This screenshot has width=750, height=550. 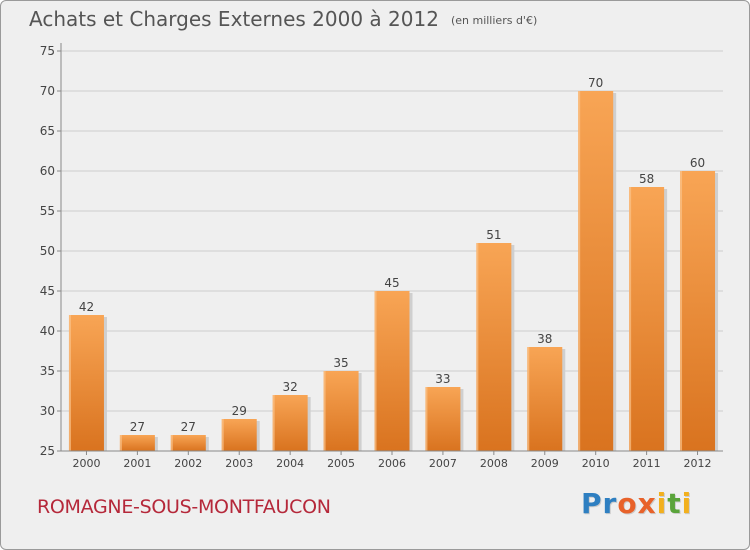 What do you see at coordinates (392, 463) in the screenshot?
I see `x-tick-label: 2006` at bounding box center [392, 463].